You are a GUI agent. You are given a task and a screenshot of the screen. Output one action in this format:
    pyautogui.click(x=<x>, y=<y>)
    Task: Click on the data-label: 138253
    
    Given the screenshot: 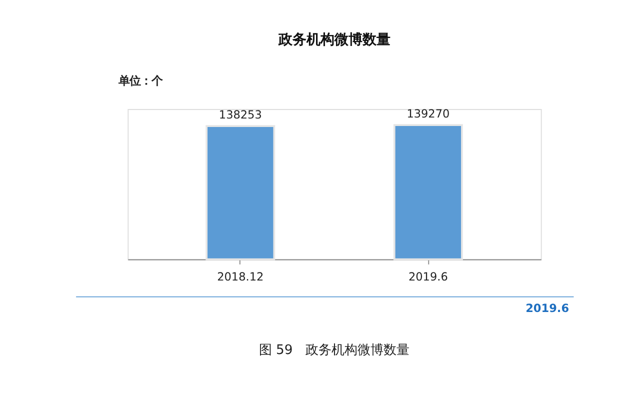 What is the action you would take?
    pyautogui.click(x=240, y=115)
    